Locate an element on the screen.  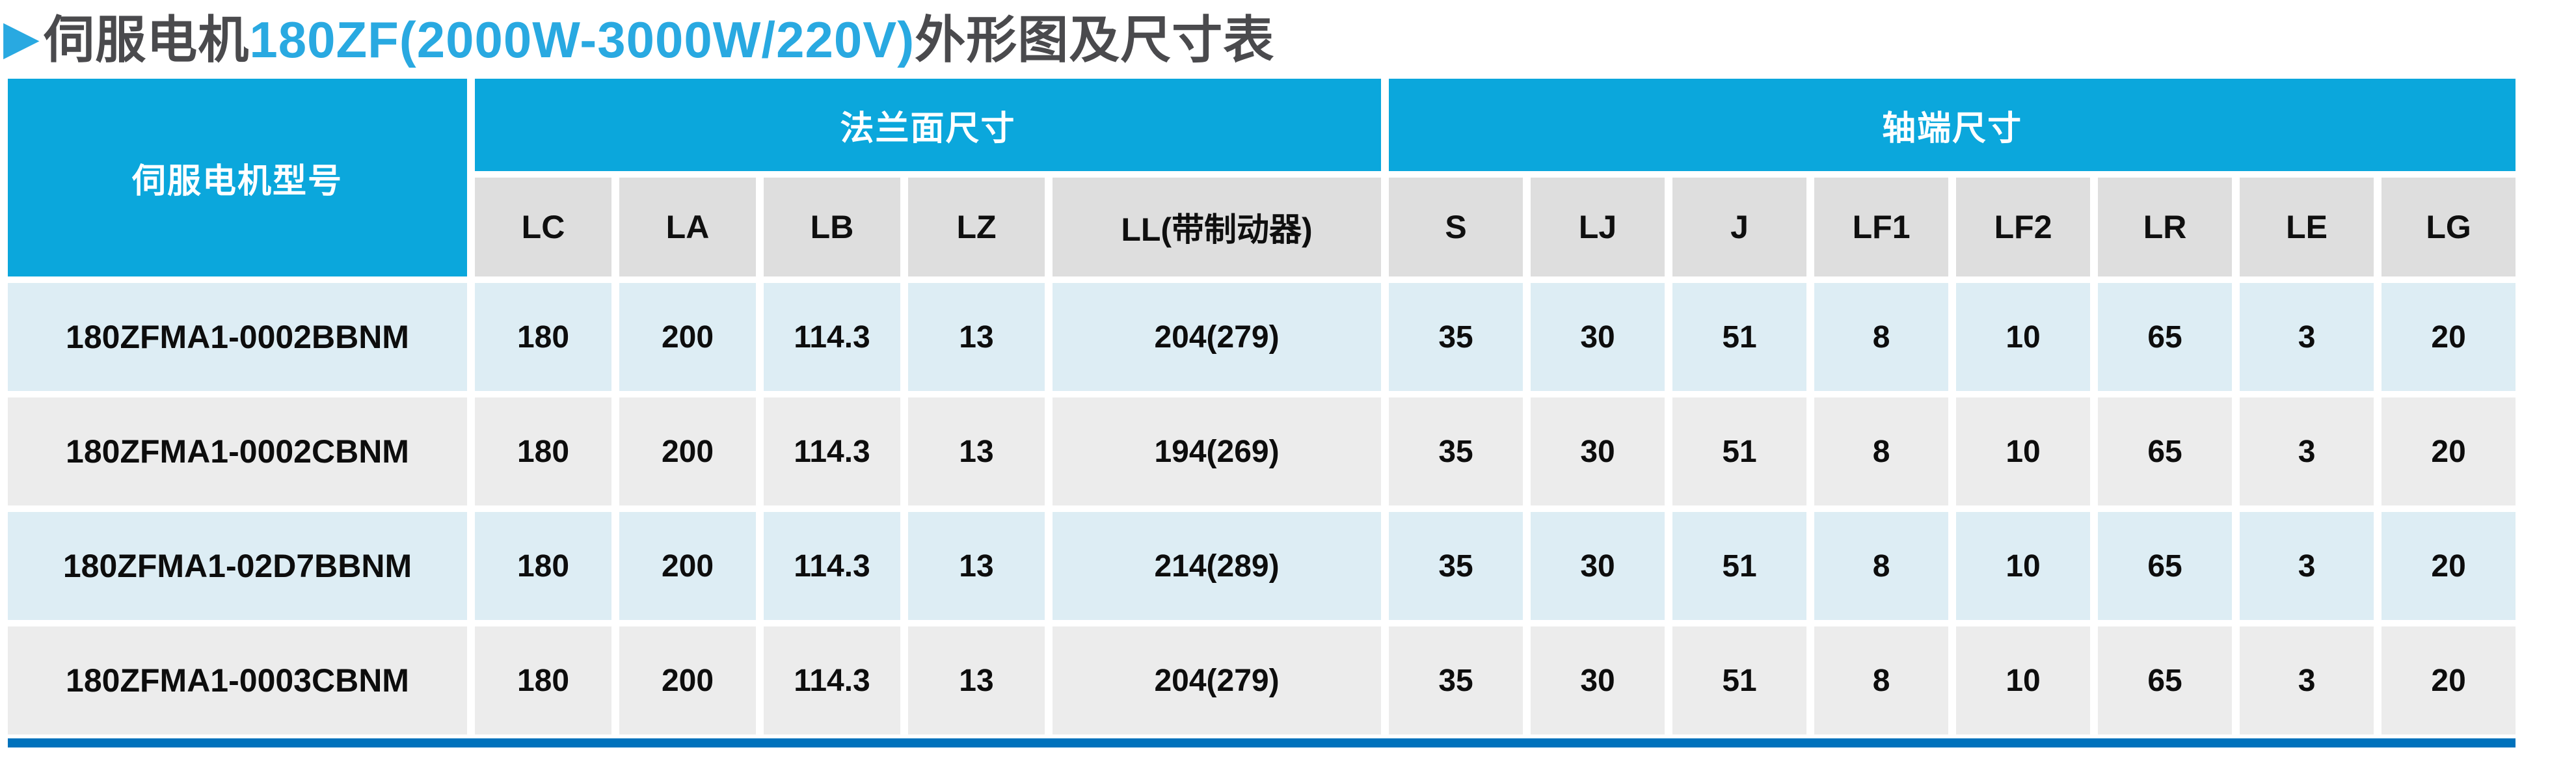
col-header-model: 伺服电机型号 is located at coordinates (237, 177).